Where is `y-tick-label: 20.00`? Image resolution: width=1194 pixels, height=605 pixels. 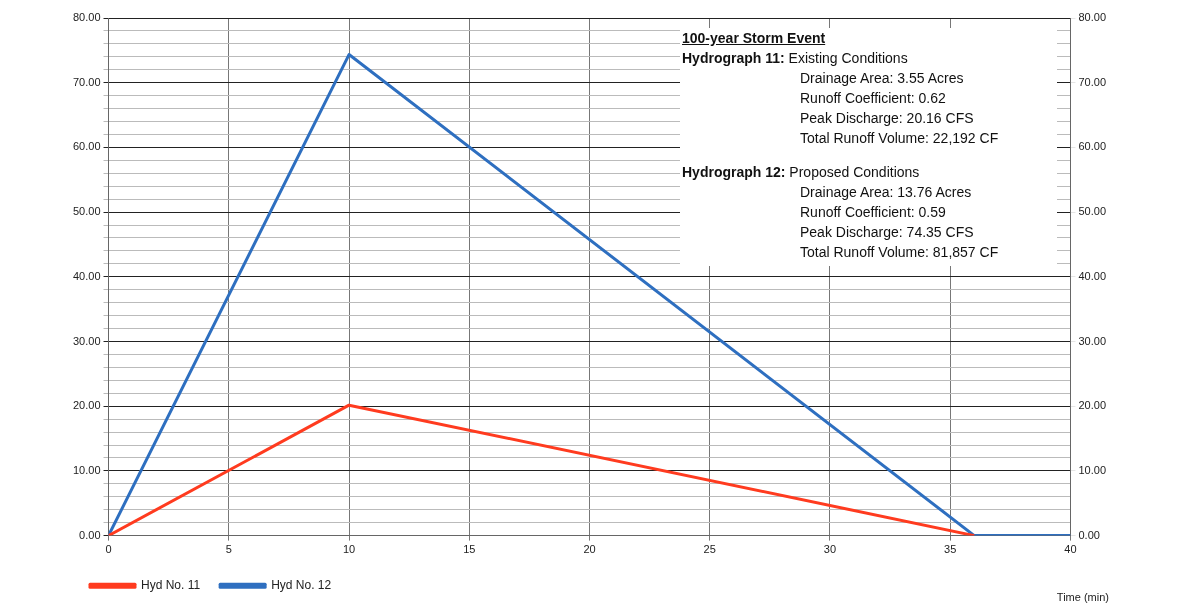 y-tick-label: 20.00 is located at coordinates (87, 405).